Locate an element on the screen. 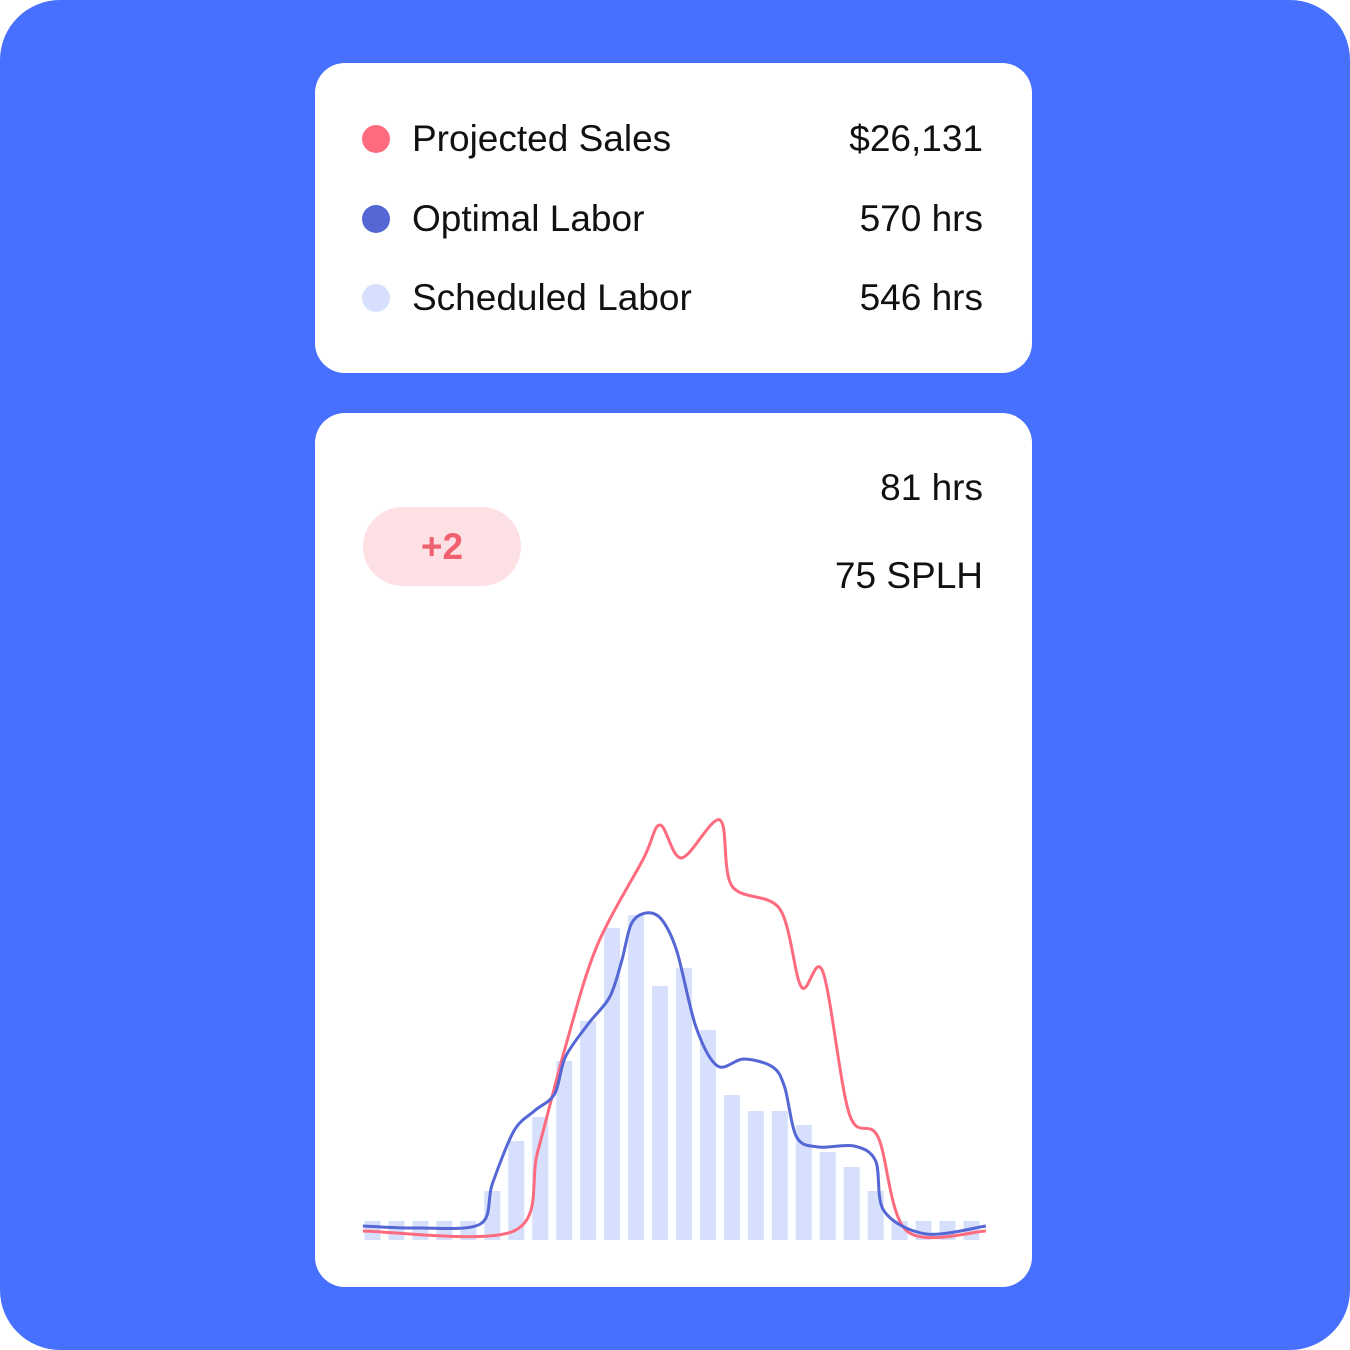 The width and height of the screenshot is (1350, 1350). legend-label: Scheduled Labor is located at coordinates (552, 297).